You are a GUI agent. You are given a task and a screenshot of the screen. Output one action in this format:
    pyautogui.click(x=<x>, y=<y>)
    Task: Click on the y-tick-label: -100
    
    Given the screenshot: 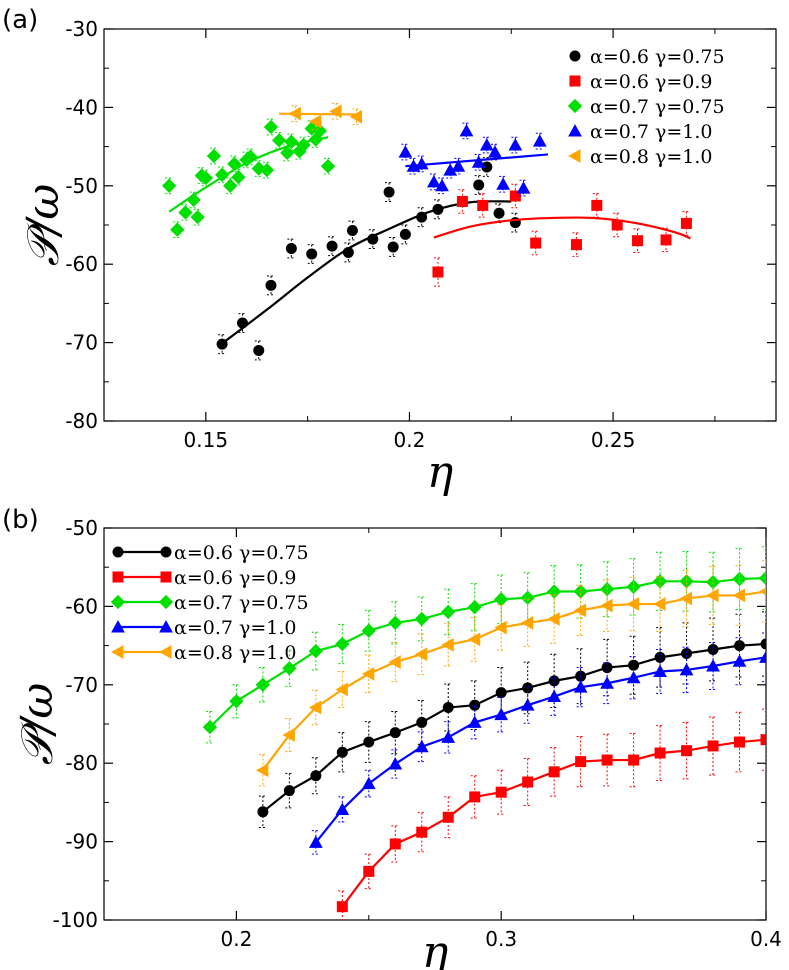 What is the action you would take?
    pyautogui.click(x=75, y=920)
    